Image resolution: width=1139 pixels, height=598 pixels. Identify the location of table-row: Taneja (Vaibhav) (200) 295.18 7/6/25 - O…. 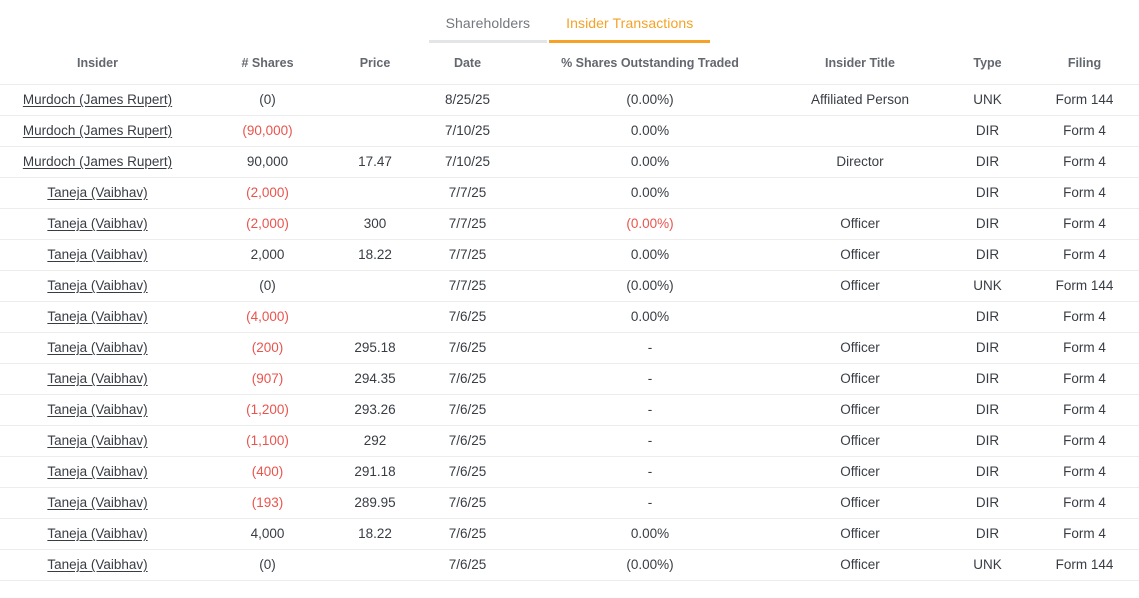
(569, 348).